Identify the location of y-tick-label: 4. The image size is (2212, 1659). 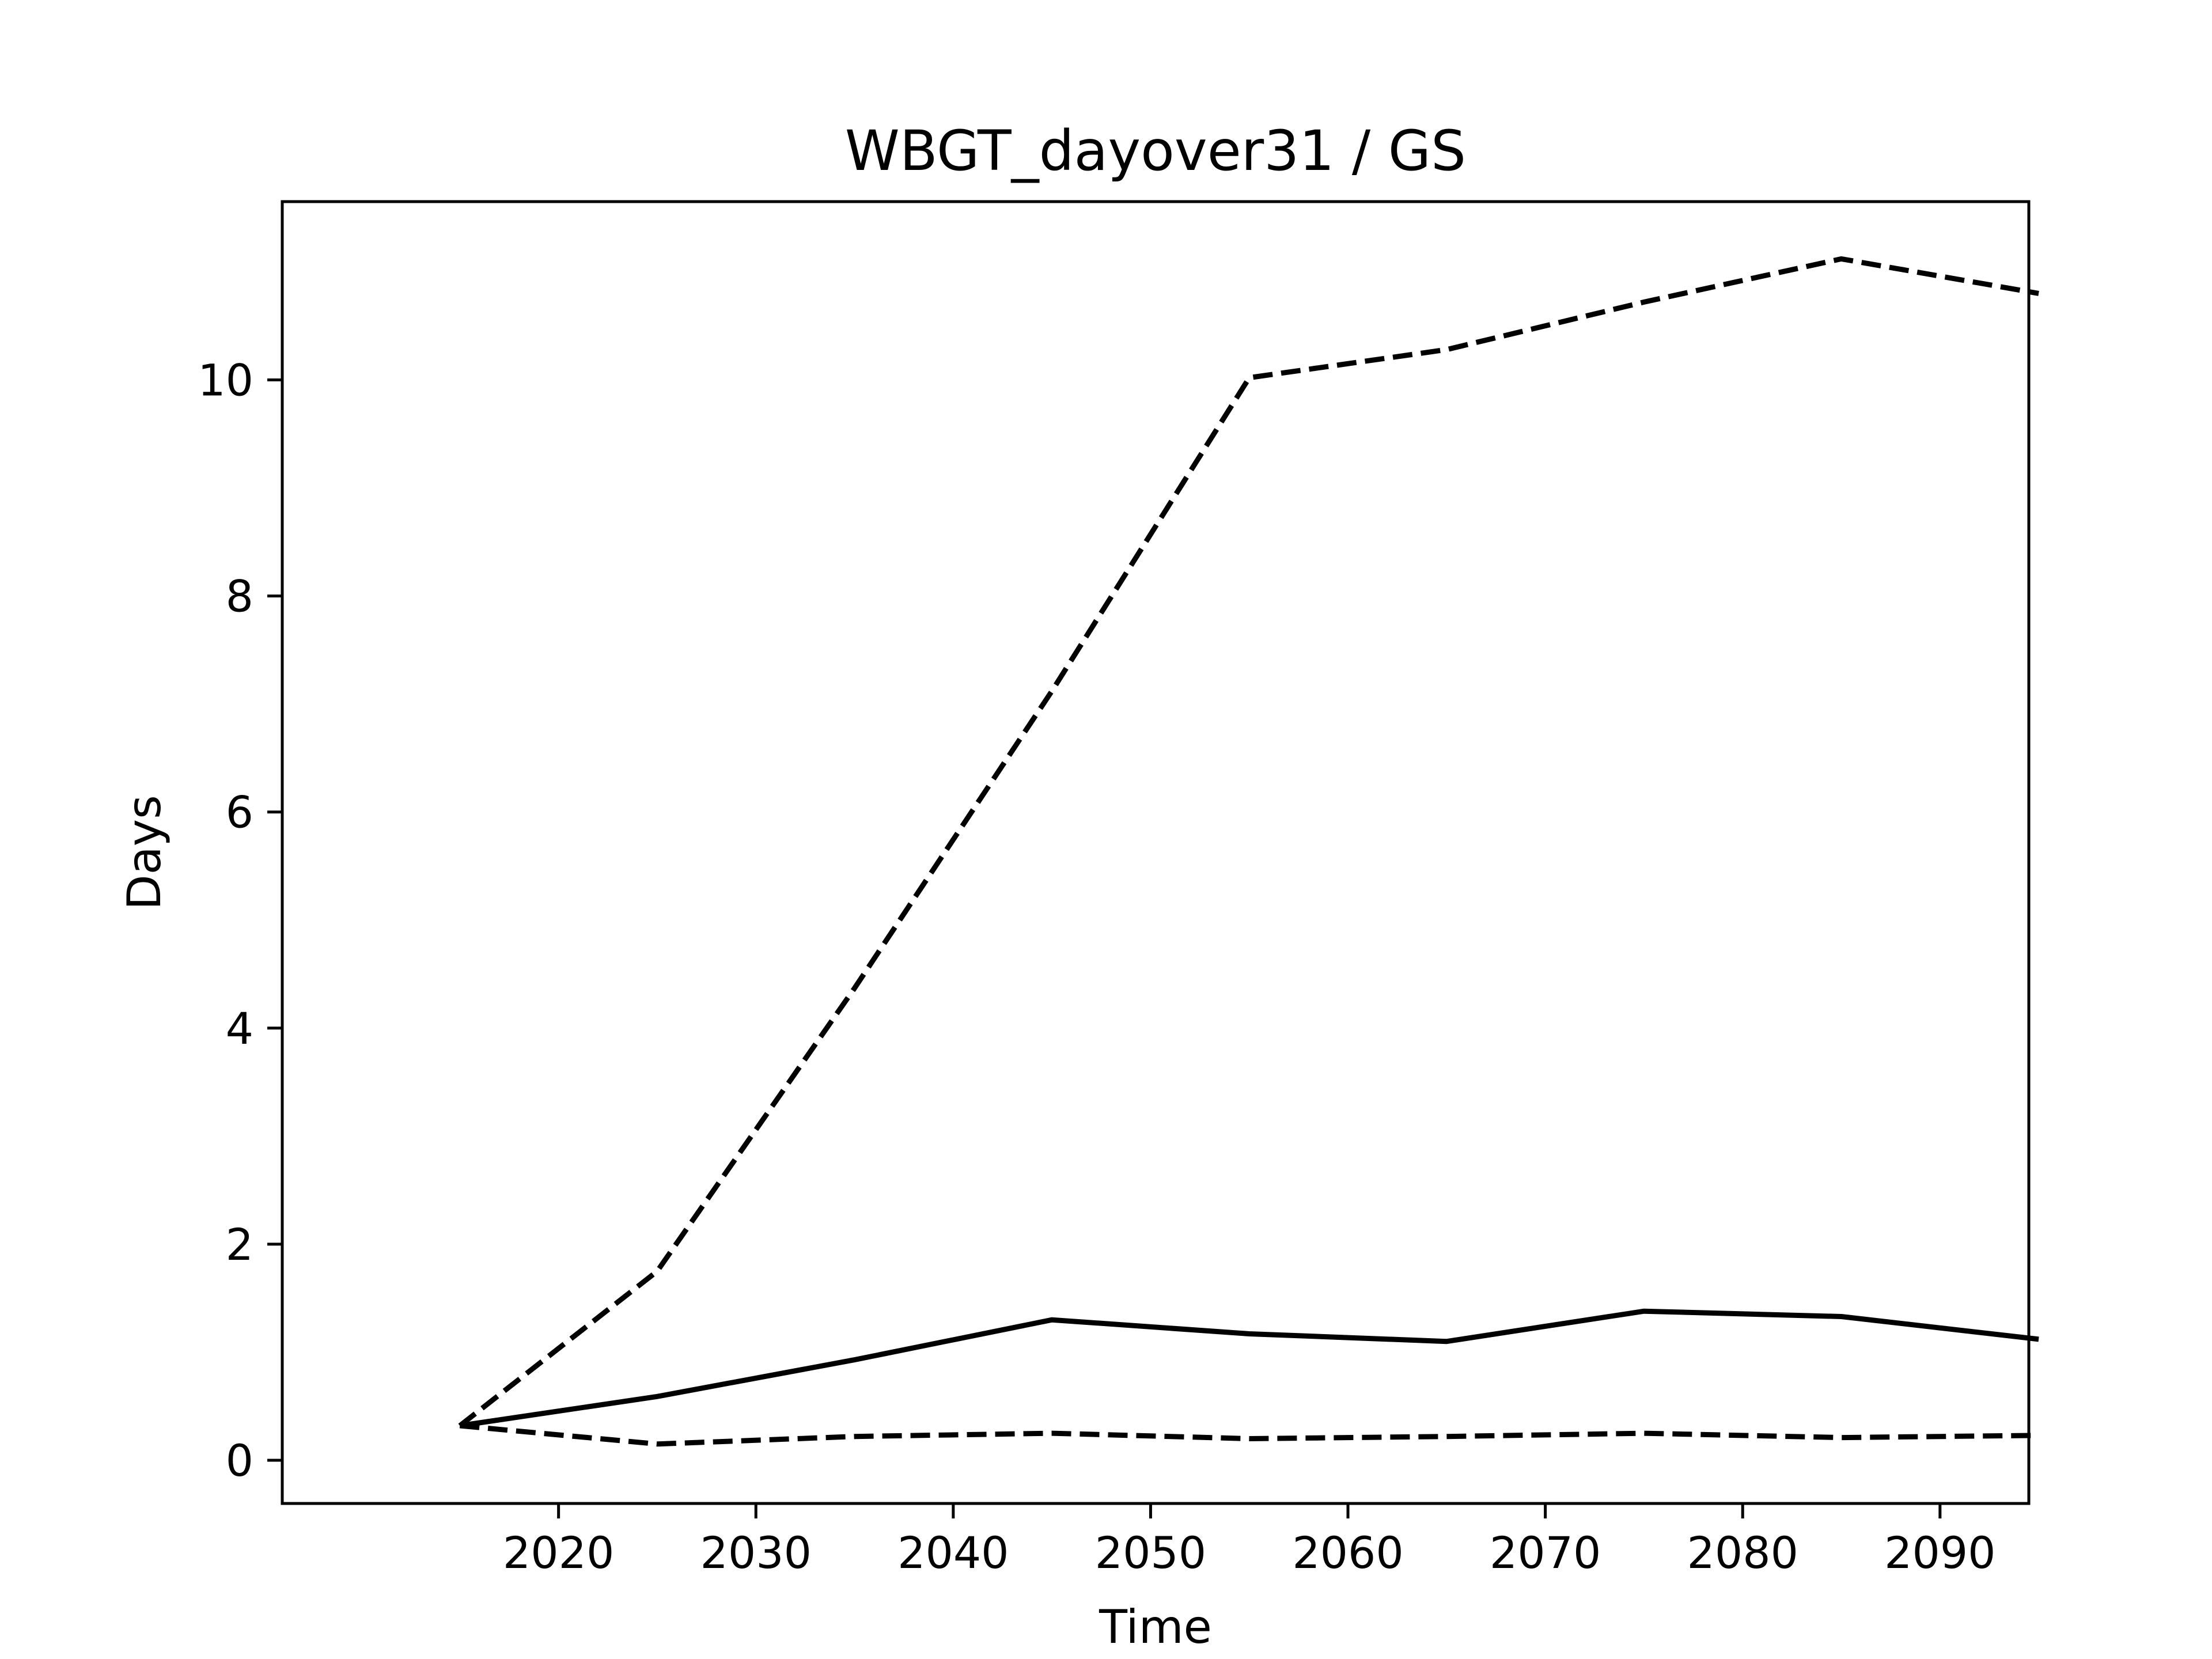
(239, 1028).